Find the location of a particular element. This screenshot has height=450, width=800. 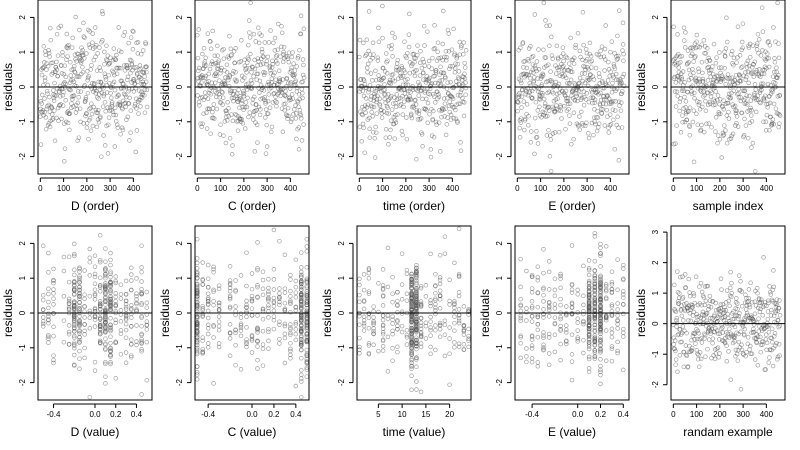

y-tick-label: -2 is located at coordinates (22, 156).